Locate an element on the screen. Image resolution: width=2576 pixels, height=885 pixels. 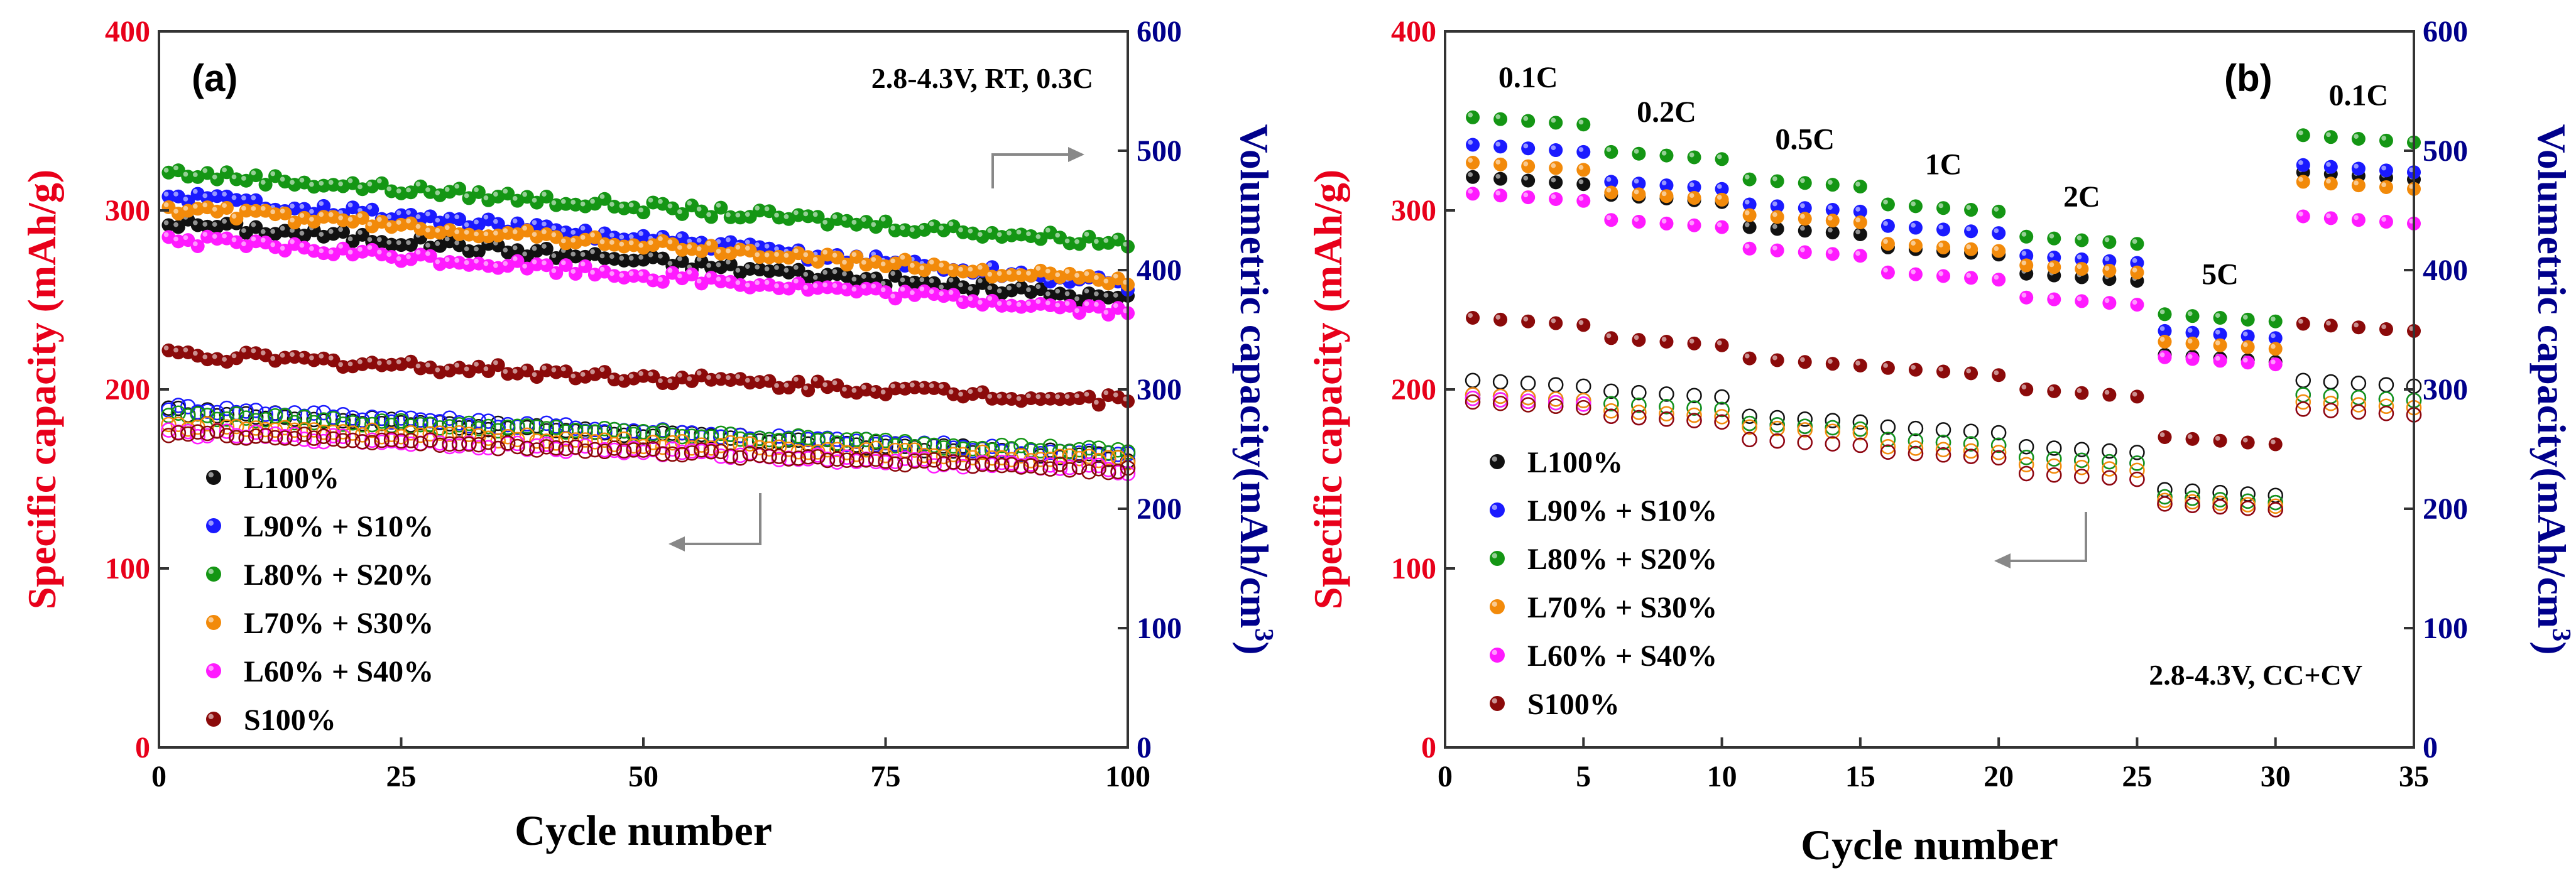
panel-b-legend-S100-point-highlight is located at coordinates (1494, 701).